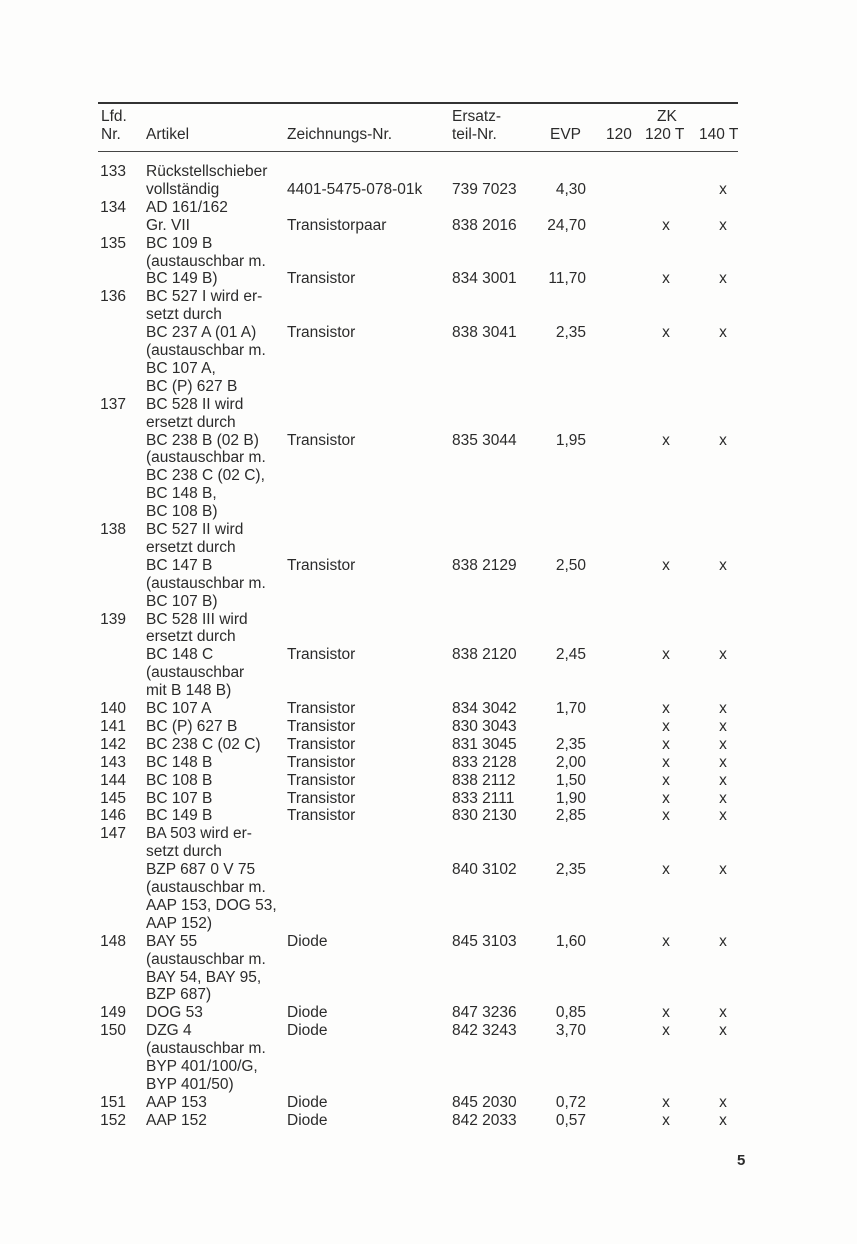 This screenshot has height=1244, width=857. What do you see at coordinates (484, 780) in the screenshot?
I see `spare-part-number: 838 2112` at bounding box center [484, 780].